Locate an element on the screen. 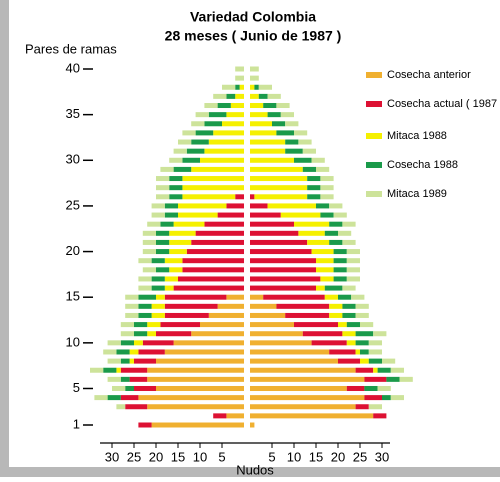  x-tick-label: 5 is located at coordinates (271, 456).